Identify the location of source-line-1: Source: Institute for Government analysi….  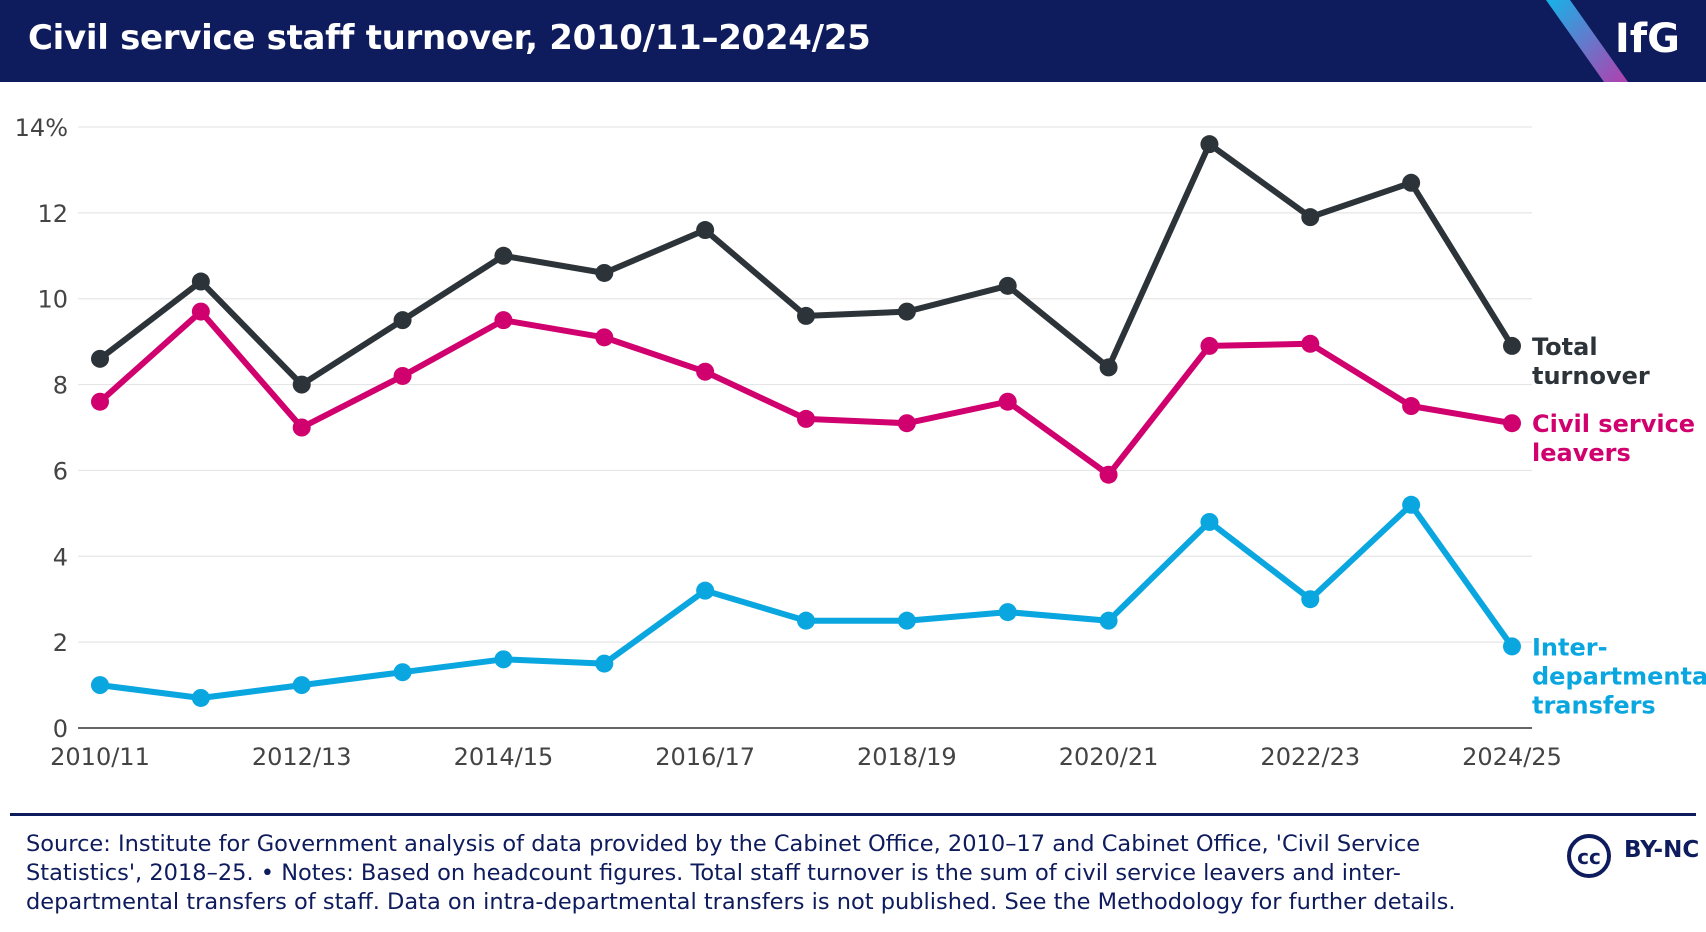
(723, 844).